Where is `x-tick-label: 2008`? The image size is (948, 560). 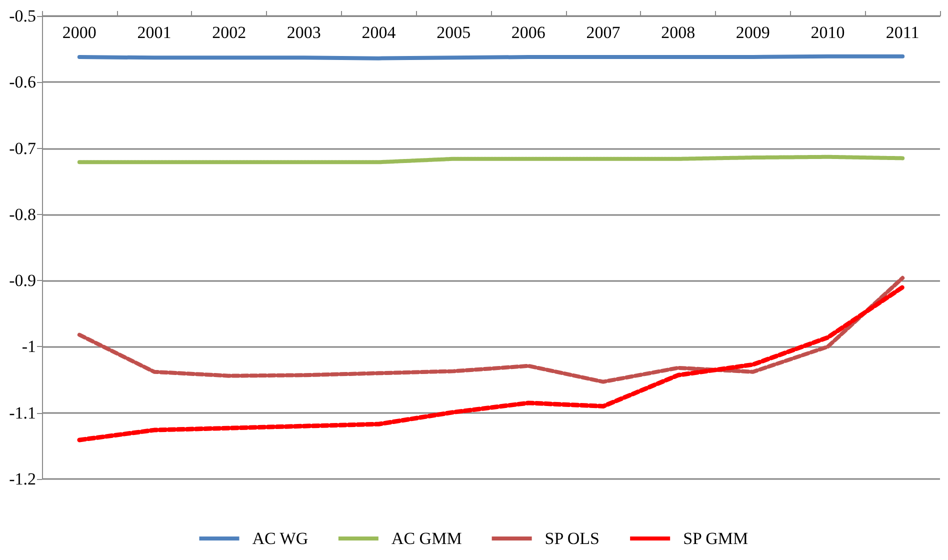 x-tick-label: 2008 is located at coordinates (678, 32).